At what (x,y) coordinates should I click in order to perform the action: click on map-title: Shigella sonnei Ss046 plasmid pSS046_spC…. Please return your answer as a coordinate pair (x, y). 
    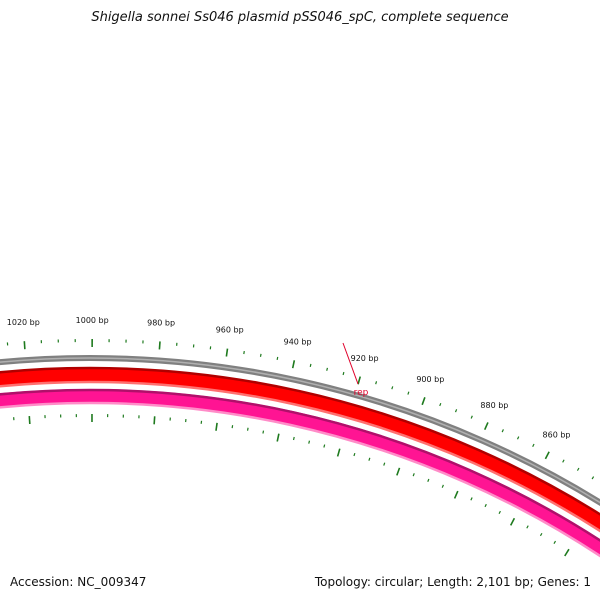
    Looking at the image, I should click on (300, 17).